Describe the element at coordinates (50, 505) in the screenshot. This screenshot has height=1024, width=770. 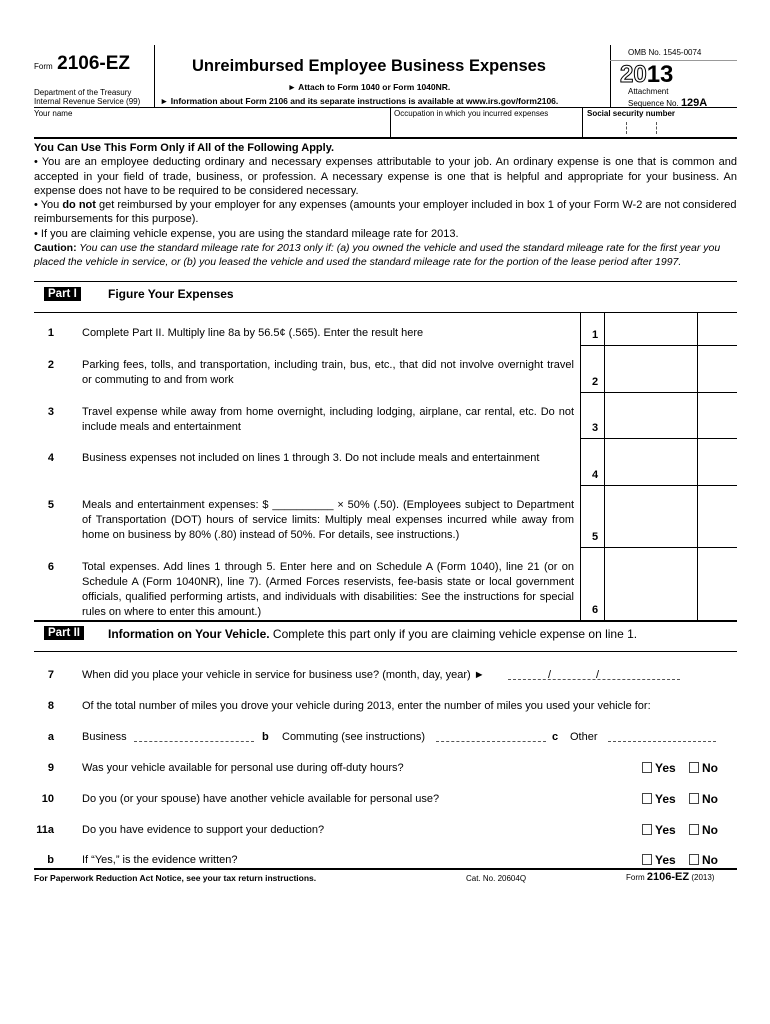
I see `line-number: 5` at that location.